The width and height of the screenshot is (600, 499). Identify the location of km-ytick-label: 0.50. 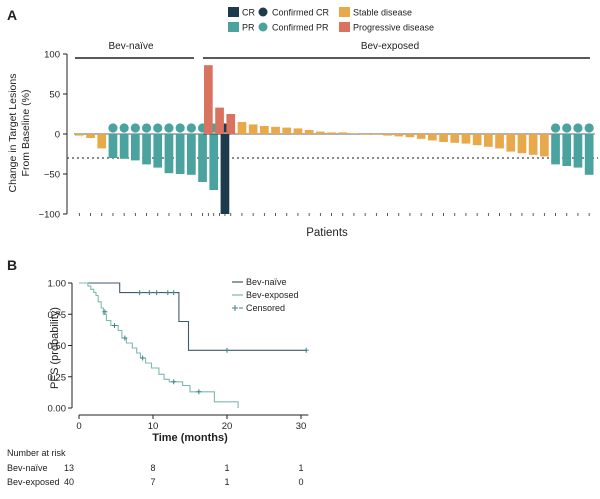
(57, 346).